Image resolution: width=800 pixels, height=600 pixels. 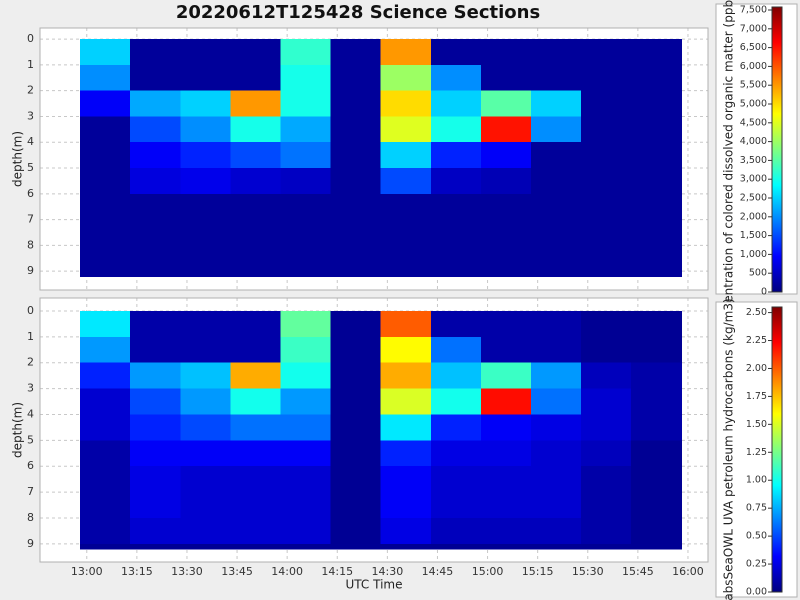 I want to click on y-tick-label: 2, so click(x=30, y=90).